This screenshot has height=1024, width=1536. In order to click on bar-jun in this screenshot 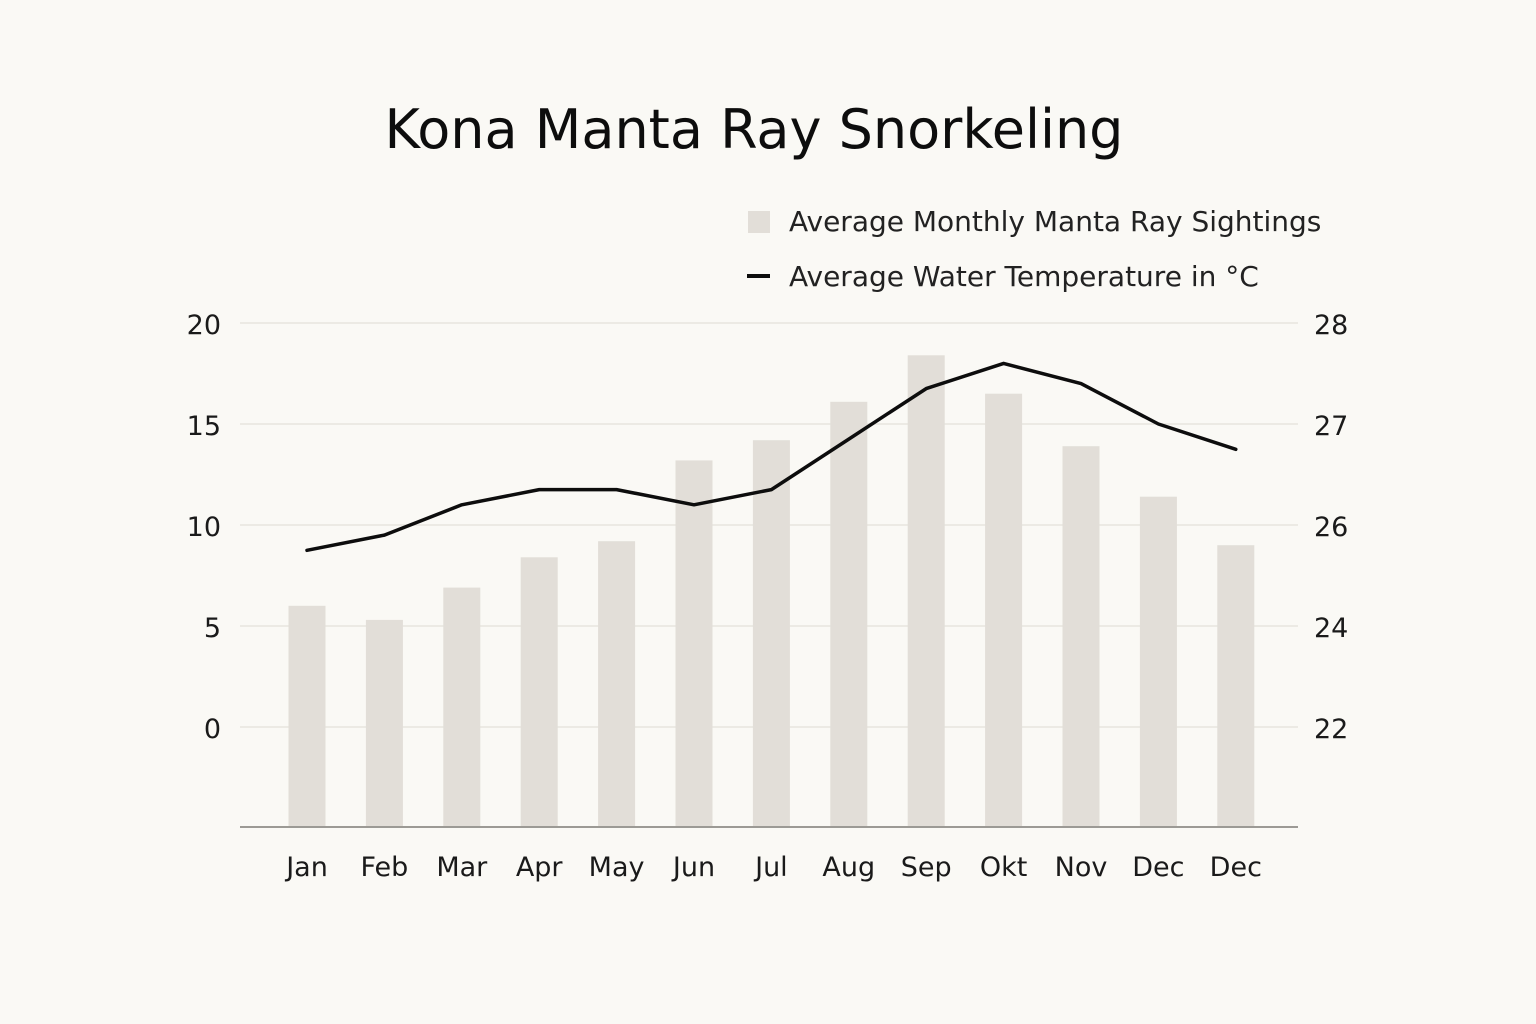, I will do `click(694, 643)`.